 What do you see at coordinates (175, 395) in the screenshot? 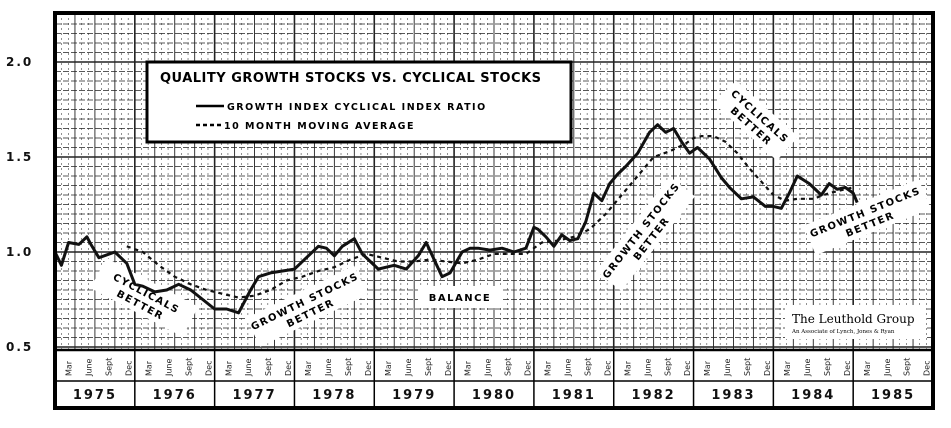
I see `year-label: 1976` at bounding box center [175, 395].